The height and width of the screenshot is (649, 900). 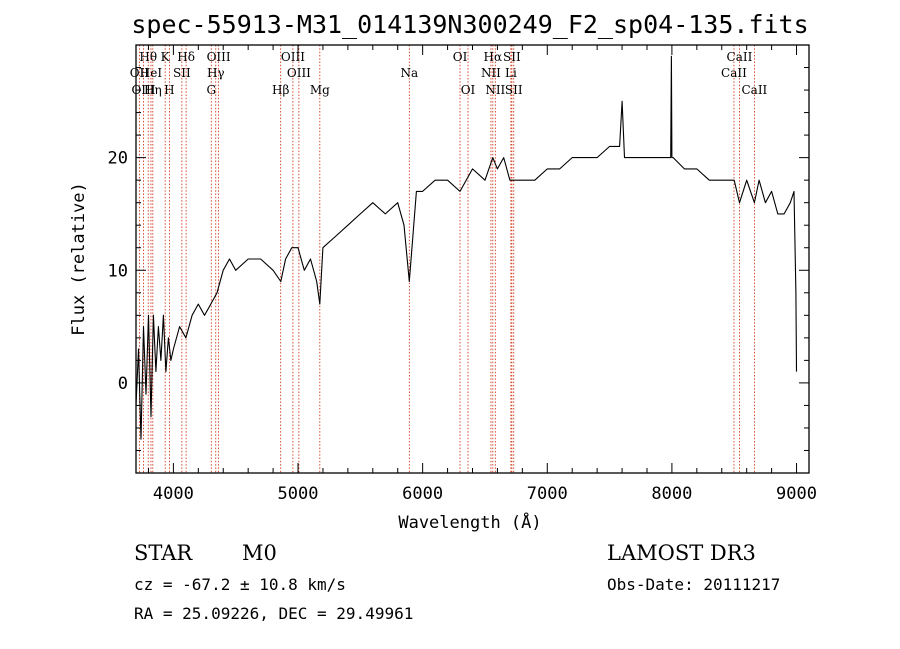 What do you see at coordinates (320, 90) in the screenshot?
I see `spectral-line-label: Mg` at bounding box center [320, 90].